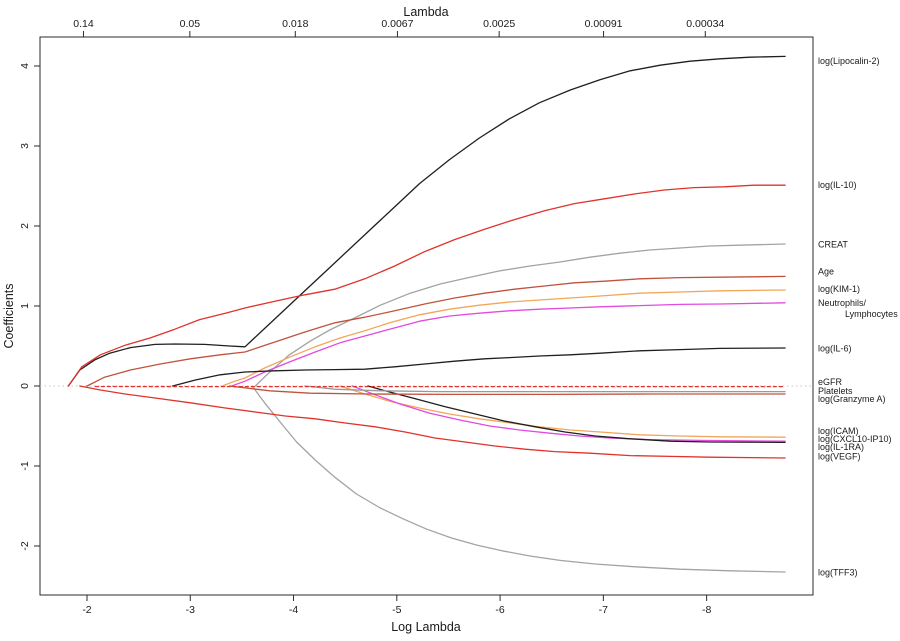 This screenshot has width=900, height=641. What do you see at coordinates (852, 399) in the screenshot?
I see `series-label-granzymeA: log(Granzyme A)` at bounding box center [852, 399].